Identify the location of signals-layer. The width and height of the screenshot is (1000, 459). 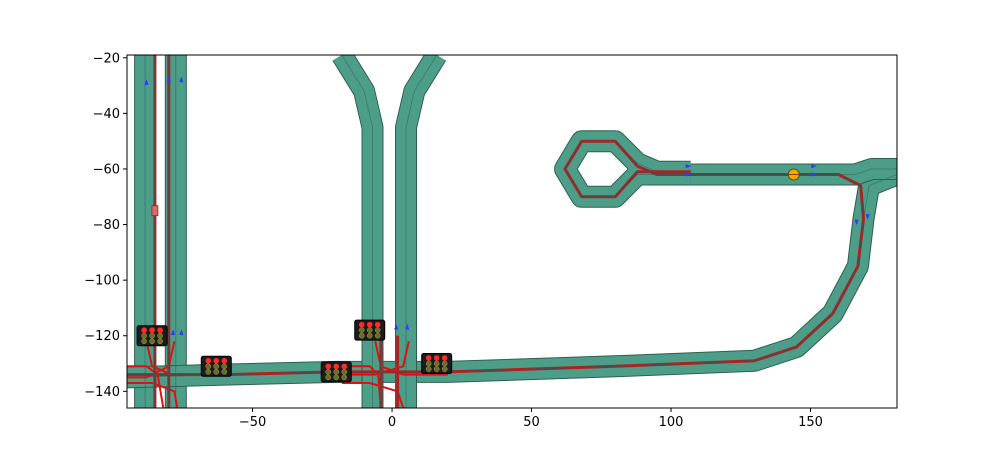
(294, 351).